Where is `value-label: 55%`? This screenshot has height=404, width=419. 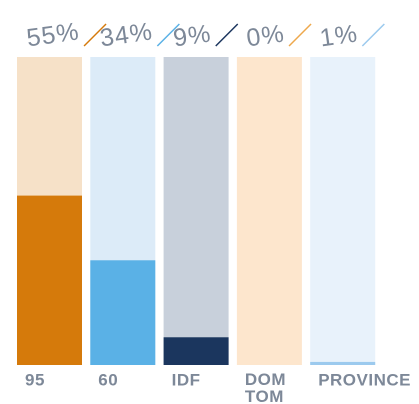
value-label: 55% is located at coordinates (53, 34).